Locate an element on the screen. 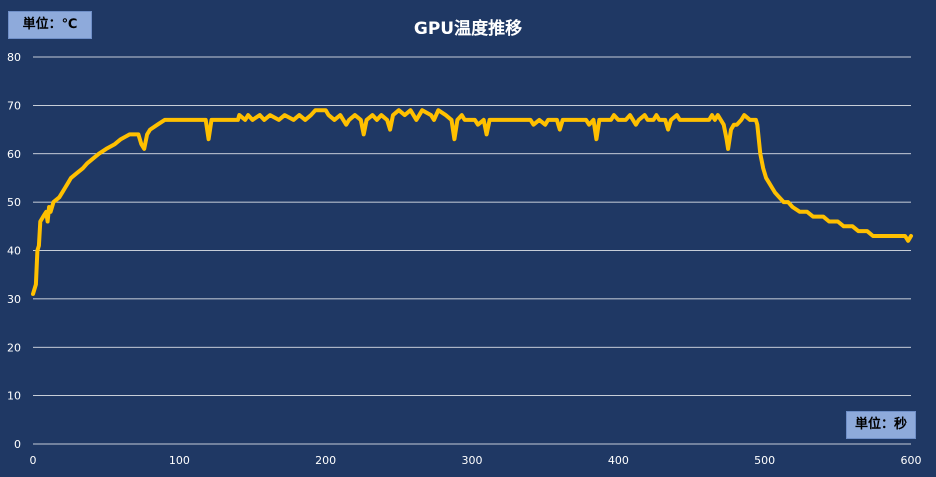 This screenshot has height=477, width=936. y-tick-label: 50 is located at coordinates (14, 202).